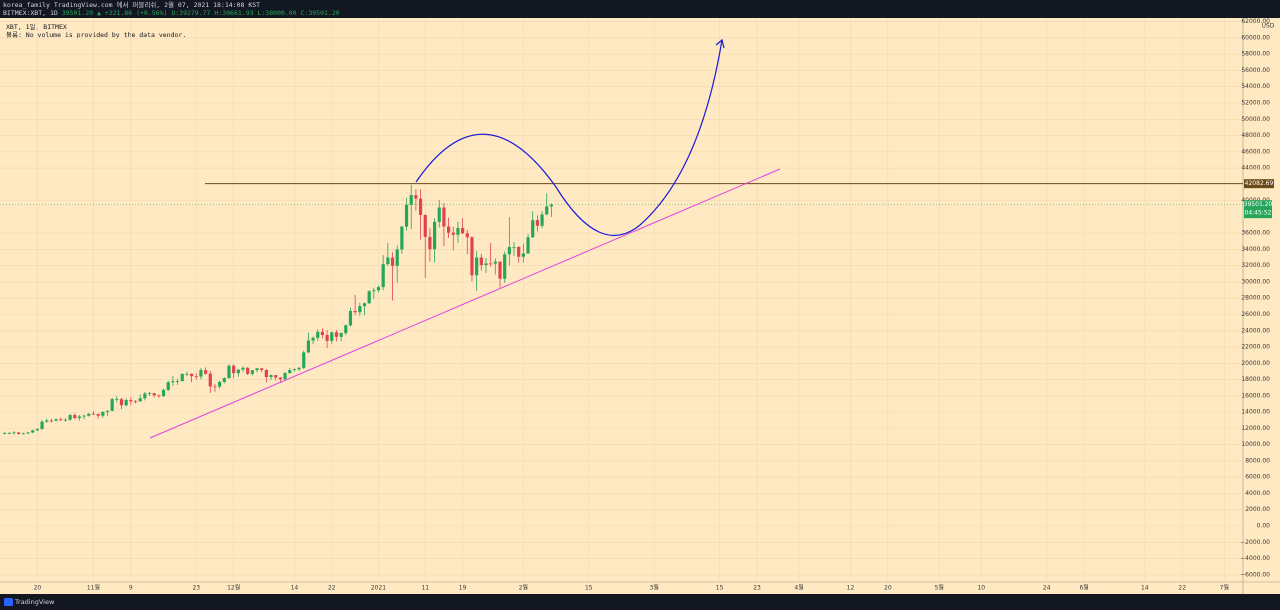 The width and height of the screenshot is (1280, 610). I want to click on countdown: 04:45:52, so click(1258, 213).